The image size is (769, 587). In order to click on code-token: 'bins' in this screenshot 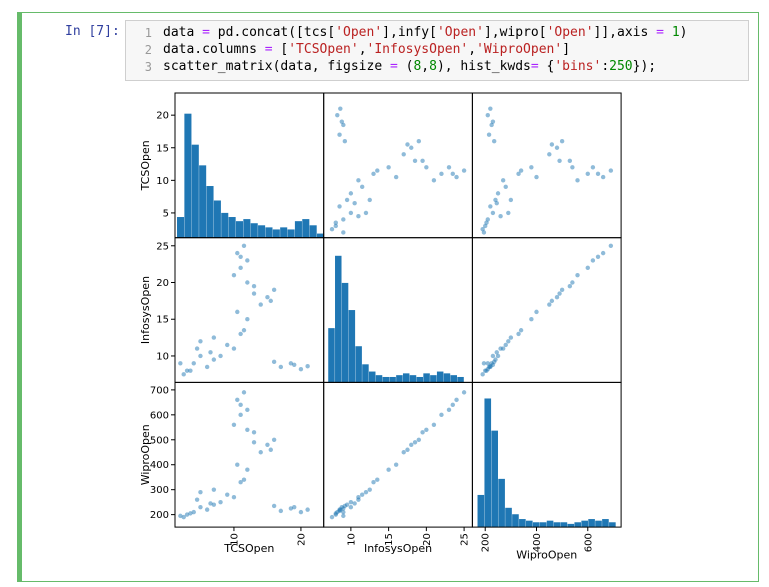, I will do `click(578, 66)`.